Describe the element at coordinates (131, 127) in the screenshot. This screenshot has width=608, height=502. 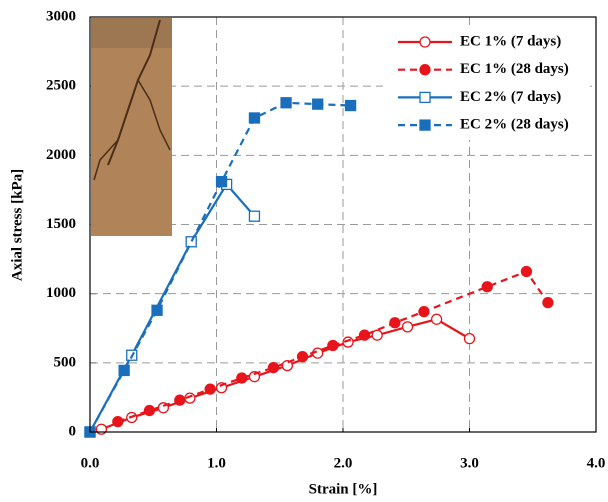
I see `specimen-photo` at that location.